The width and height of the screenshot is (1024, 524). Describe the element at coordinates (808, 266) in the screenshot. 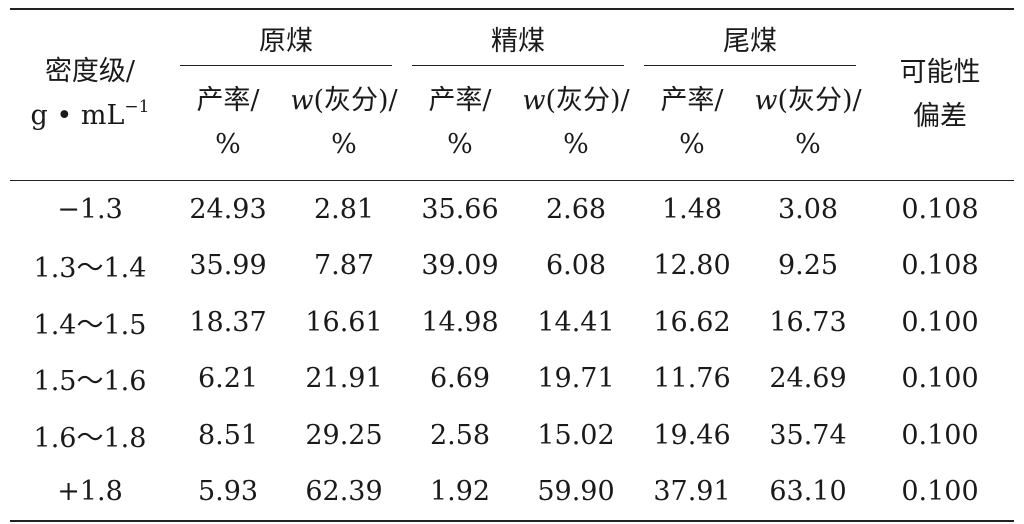

I see `cell-tail-ash: 9.25` at that location.